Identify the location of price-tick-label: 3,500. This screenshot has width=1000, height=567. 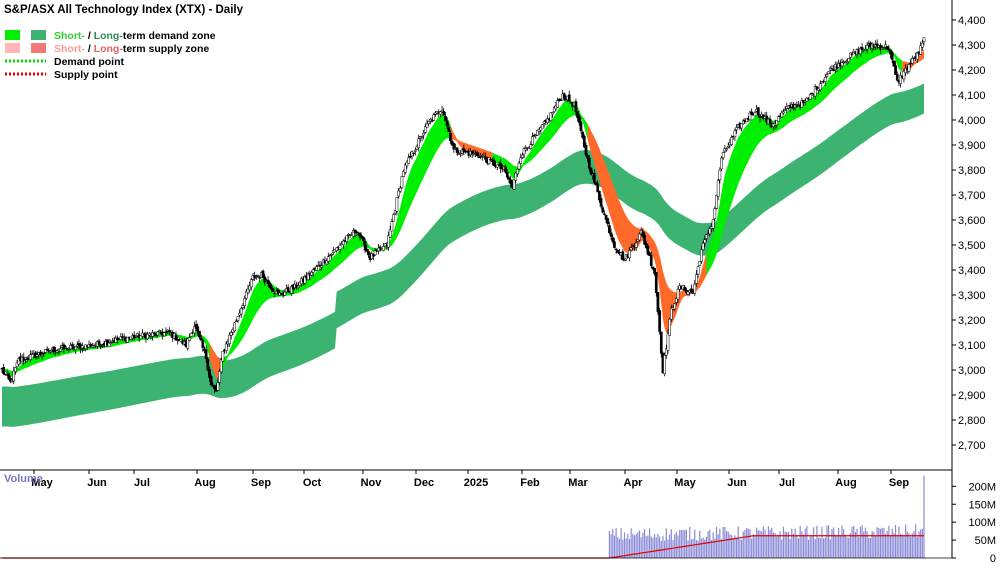
(972, 246).